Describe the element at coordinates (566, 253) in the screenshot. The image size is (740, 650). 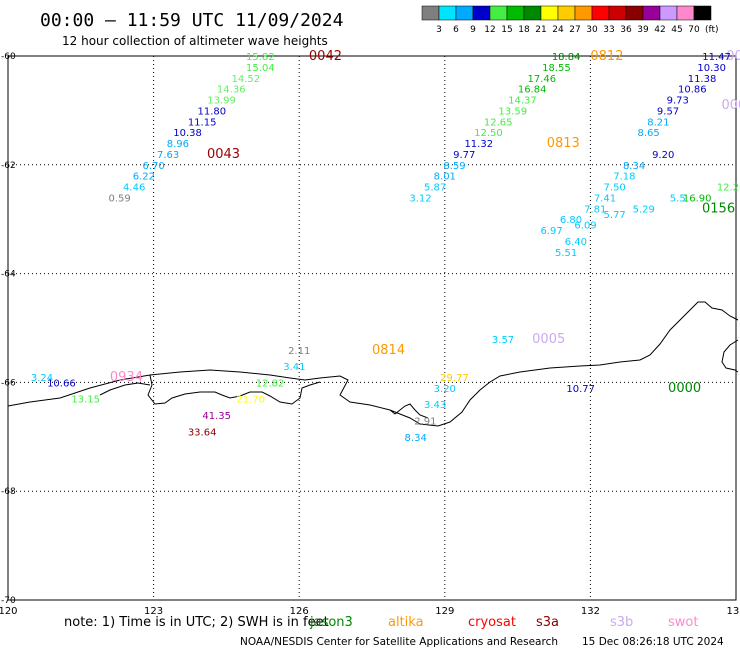
I see `wave-height-value: 5.51` at that location.